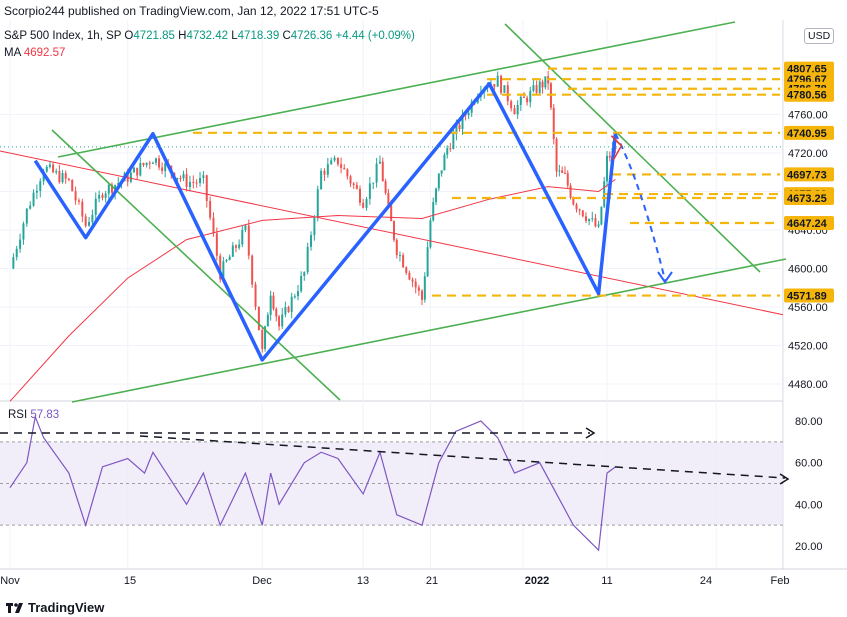 This screenshot has width=847, height=617. I want to click on high-value: 4732.42, so click(207, 36).